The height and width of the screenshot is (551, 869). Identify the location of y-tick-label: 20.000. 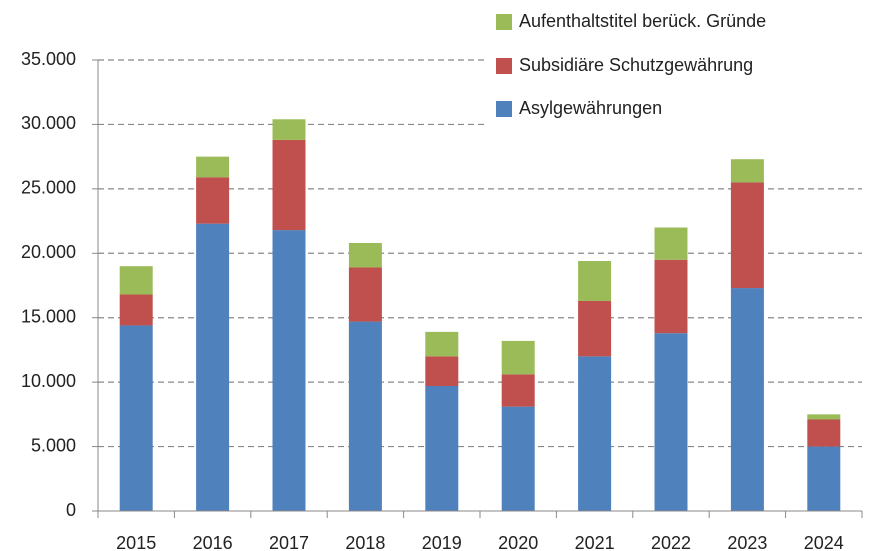
(48, 252).